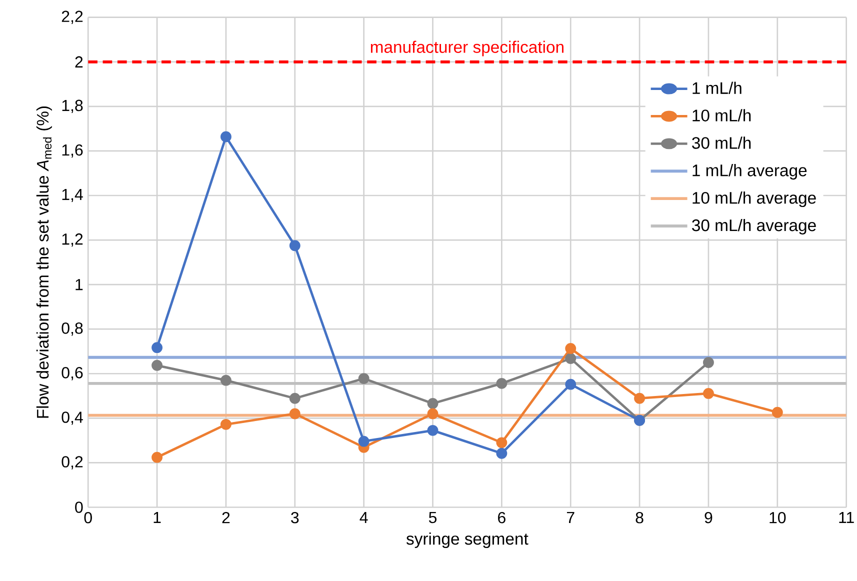 The height and width of the screenshot is (581, 857). Describe the element at coordinates (467, 48) in the screenshot. I see `ref-line-label: manufacturer specification` at that location.